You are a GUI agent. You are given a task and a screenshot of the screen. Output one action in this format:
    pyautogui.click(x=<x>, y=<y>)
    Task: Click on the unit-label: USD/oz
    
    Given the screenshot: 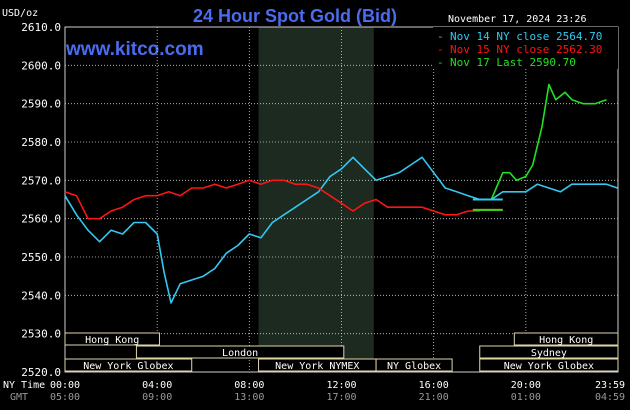 What is the action you would take?
    pyautogui.click(x=20, y=13)
    